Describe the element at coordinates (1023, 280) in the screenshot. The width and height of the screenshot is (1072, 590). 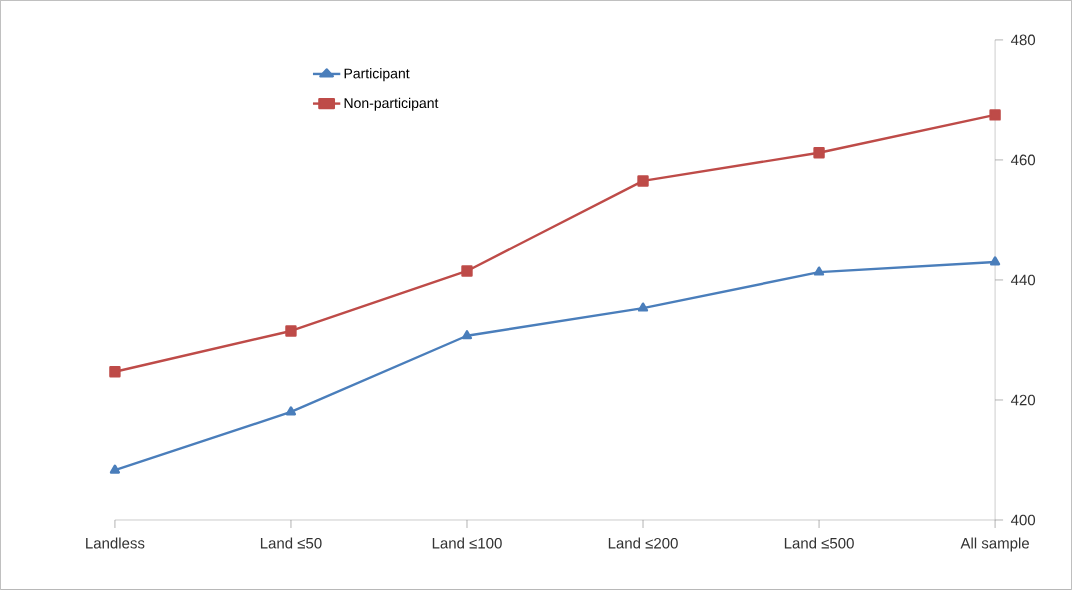
I see `y-tick-label: 440` at that location.